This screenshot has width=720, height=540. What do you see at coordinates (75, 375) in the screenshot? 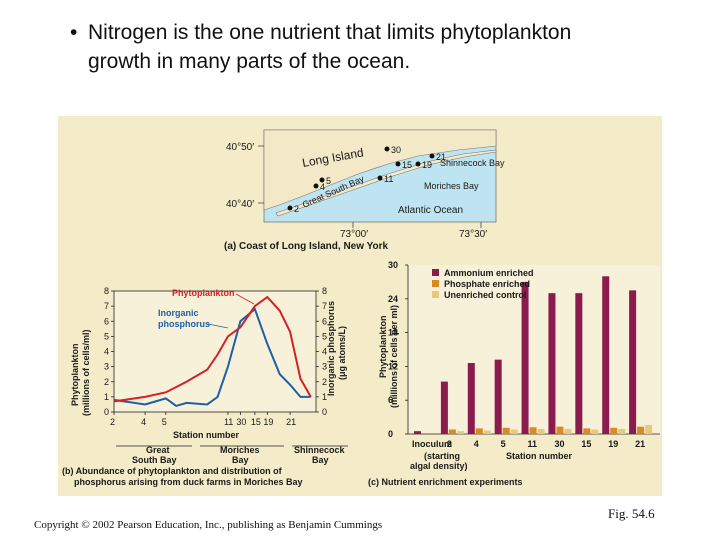
I see `left-y-axis-title-line1: Phytoplankton` at bounding box center [75, 375].